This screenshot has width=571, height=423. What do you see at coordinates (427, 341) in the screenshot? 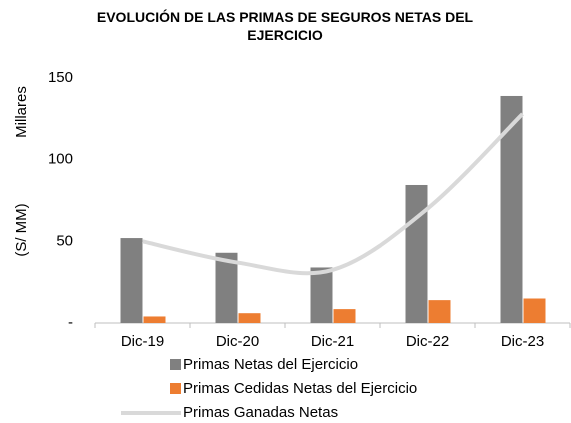
I see `x-tick-label: Dic-22` at bounding box center [427, 341].